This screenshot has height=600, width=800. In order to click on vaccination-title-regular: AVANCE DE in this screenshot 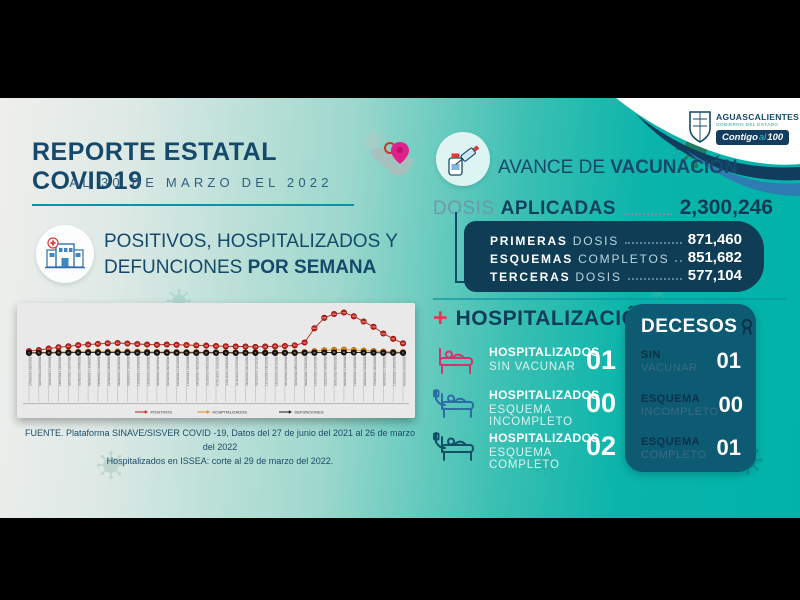, I will do `click(551, 167)`.